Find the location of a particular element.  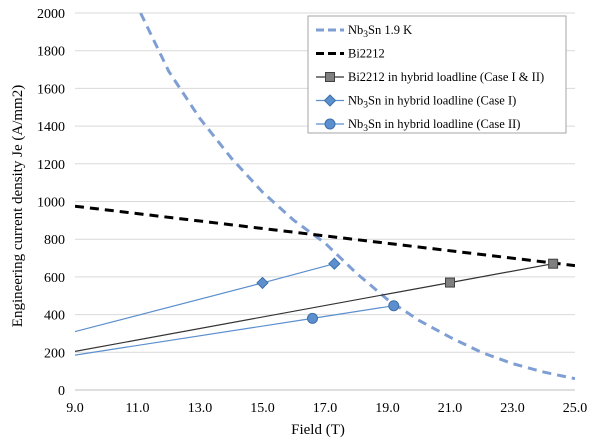

series-line-bi2212 is located at coordinates (325, 236).